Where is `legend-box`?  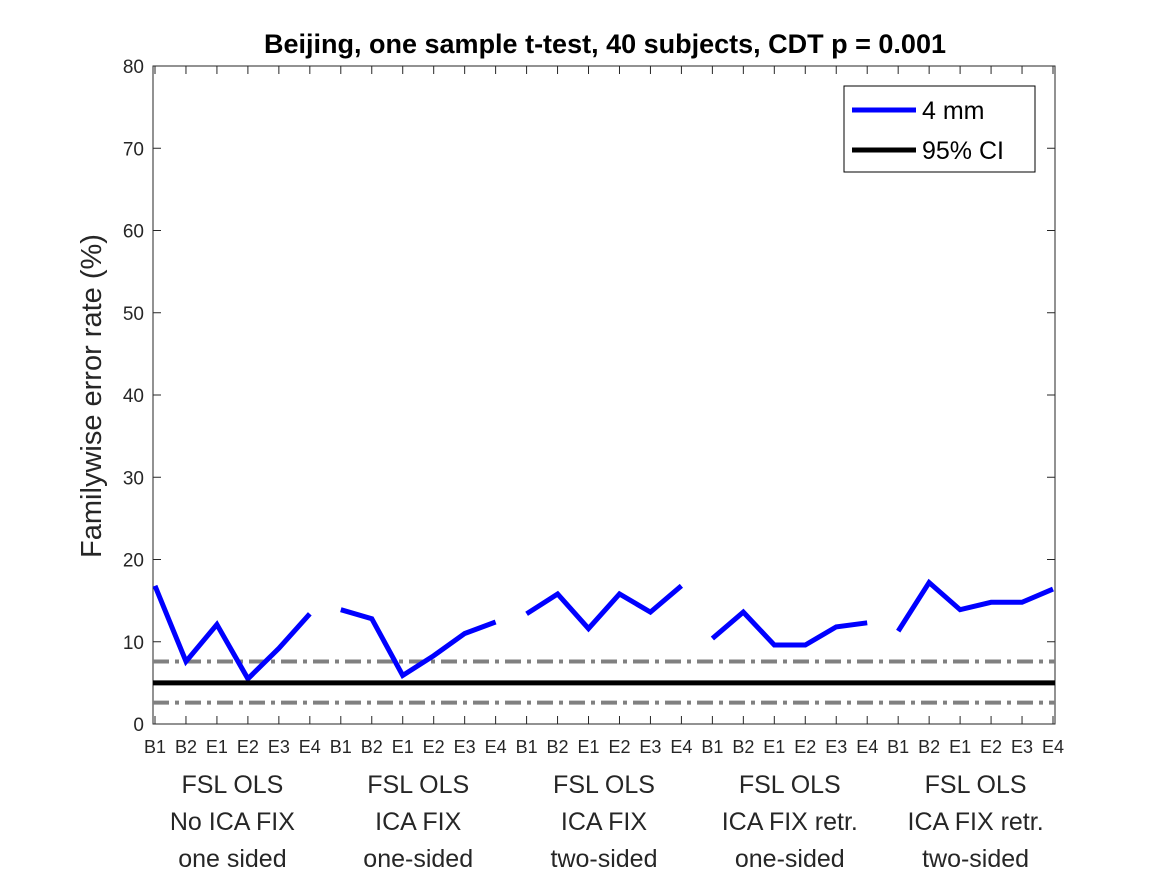 legend-box is located at coordinates (939, 129).